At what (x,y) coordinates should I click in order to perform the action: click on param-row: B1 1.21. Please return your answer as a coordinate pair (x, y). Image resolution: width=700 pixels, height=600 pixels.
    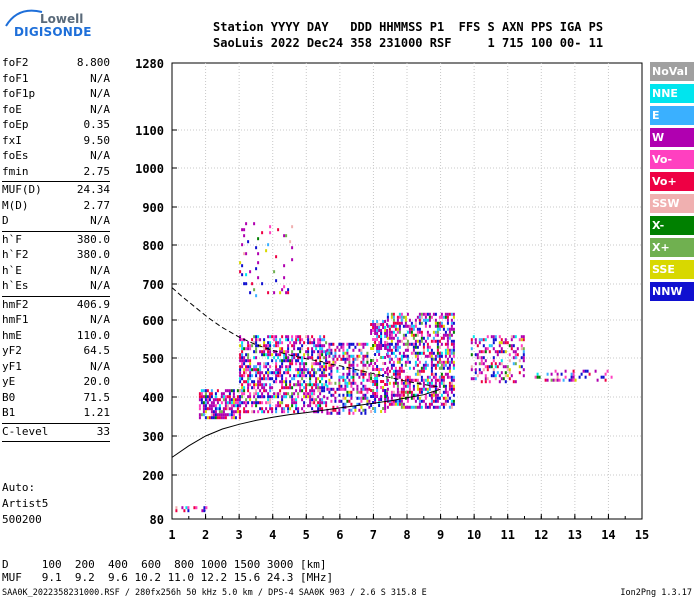
    Looking at the image, I should click on (56, 414).